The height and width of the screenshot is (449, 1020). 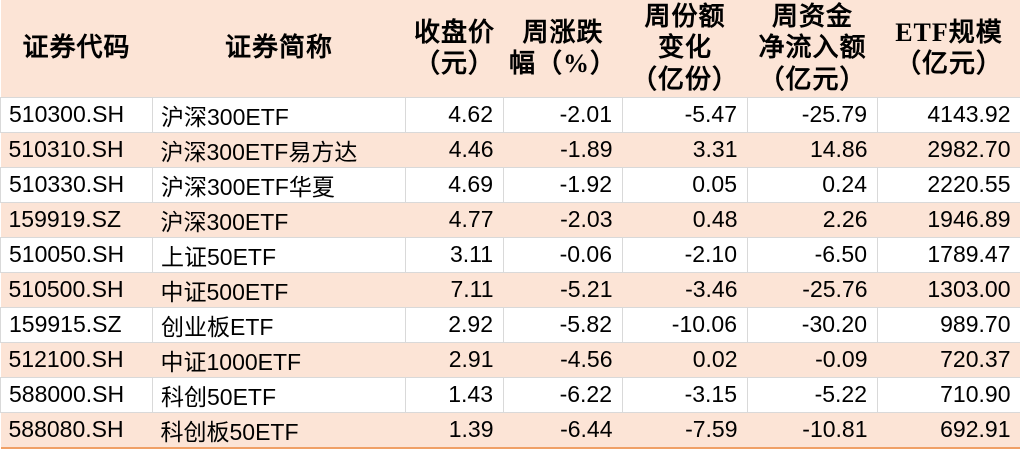 I want to click on cell-code: 512100.SH, so click(x=77, y=359).